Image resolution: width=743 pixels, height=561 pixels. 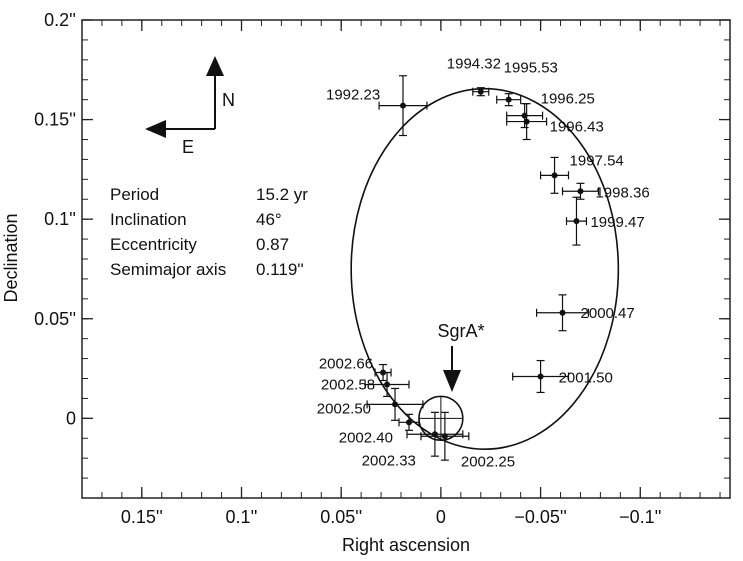 What do you see at coordinates (353, 95) in the screenshot?
I see `point-label: 1992.23` at bounding box center [353, 95].